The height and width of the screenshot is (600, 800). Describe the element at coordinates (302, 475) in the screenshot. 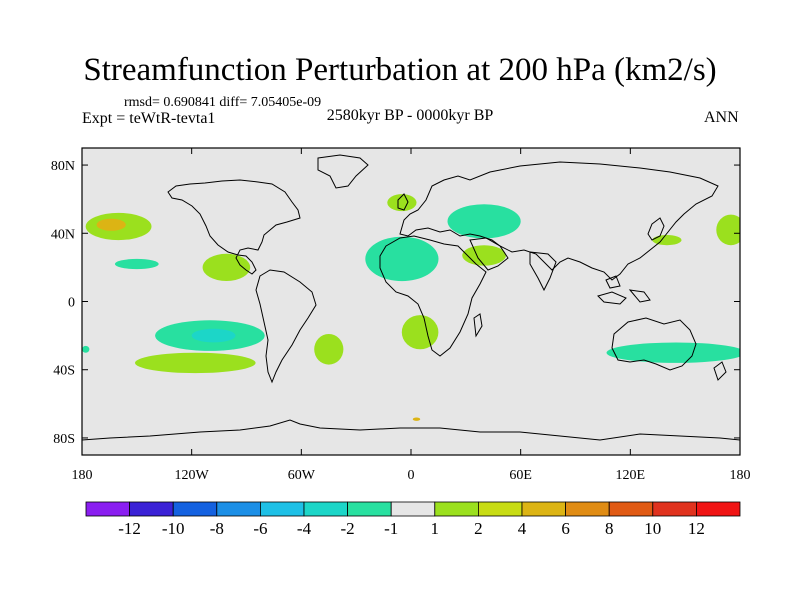

I see `x-tick-label-2: 60W` at that location.